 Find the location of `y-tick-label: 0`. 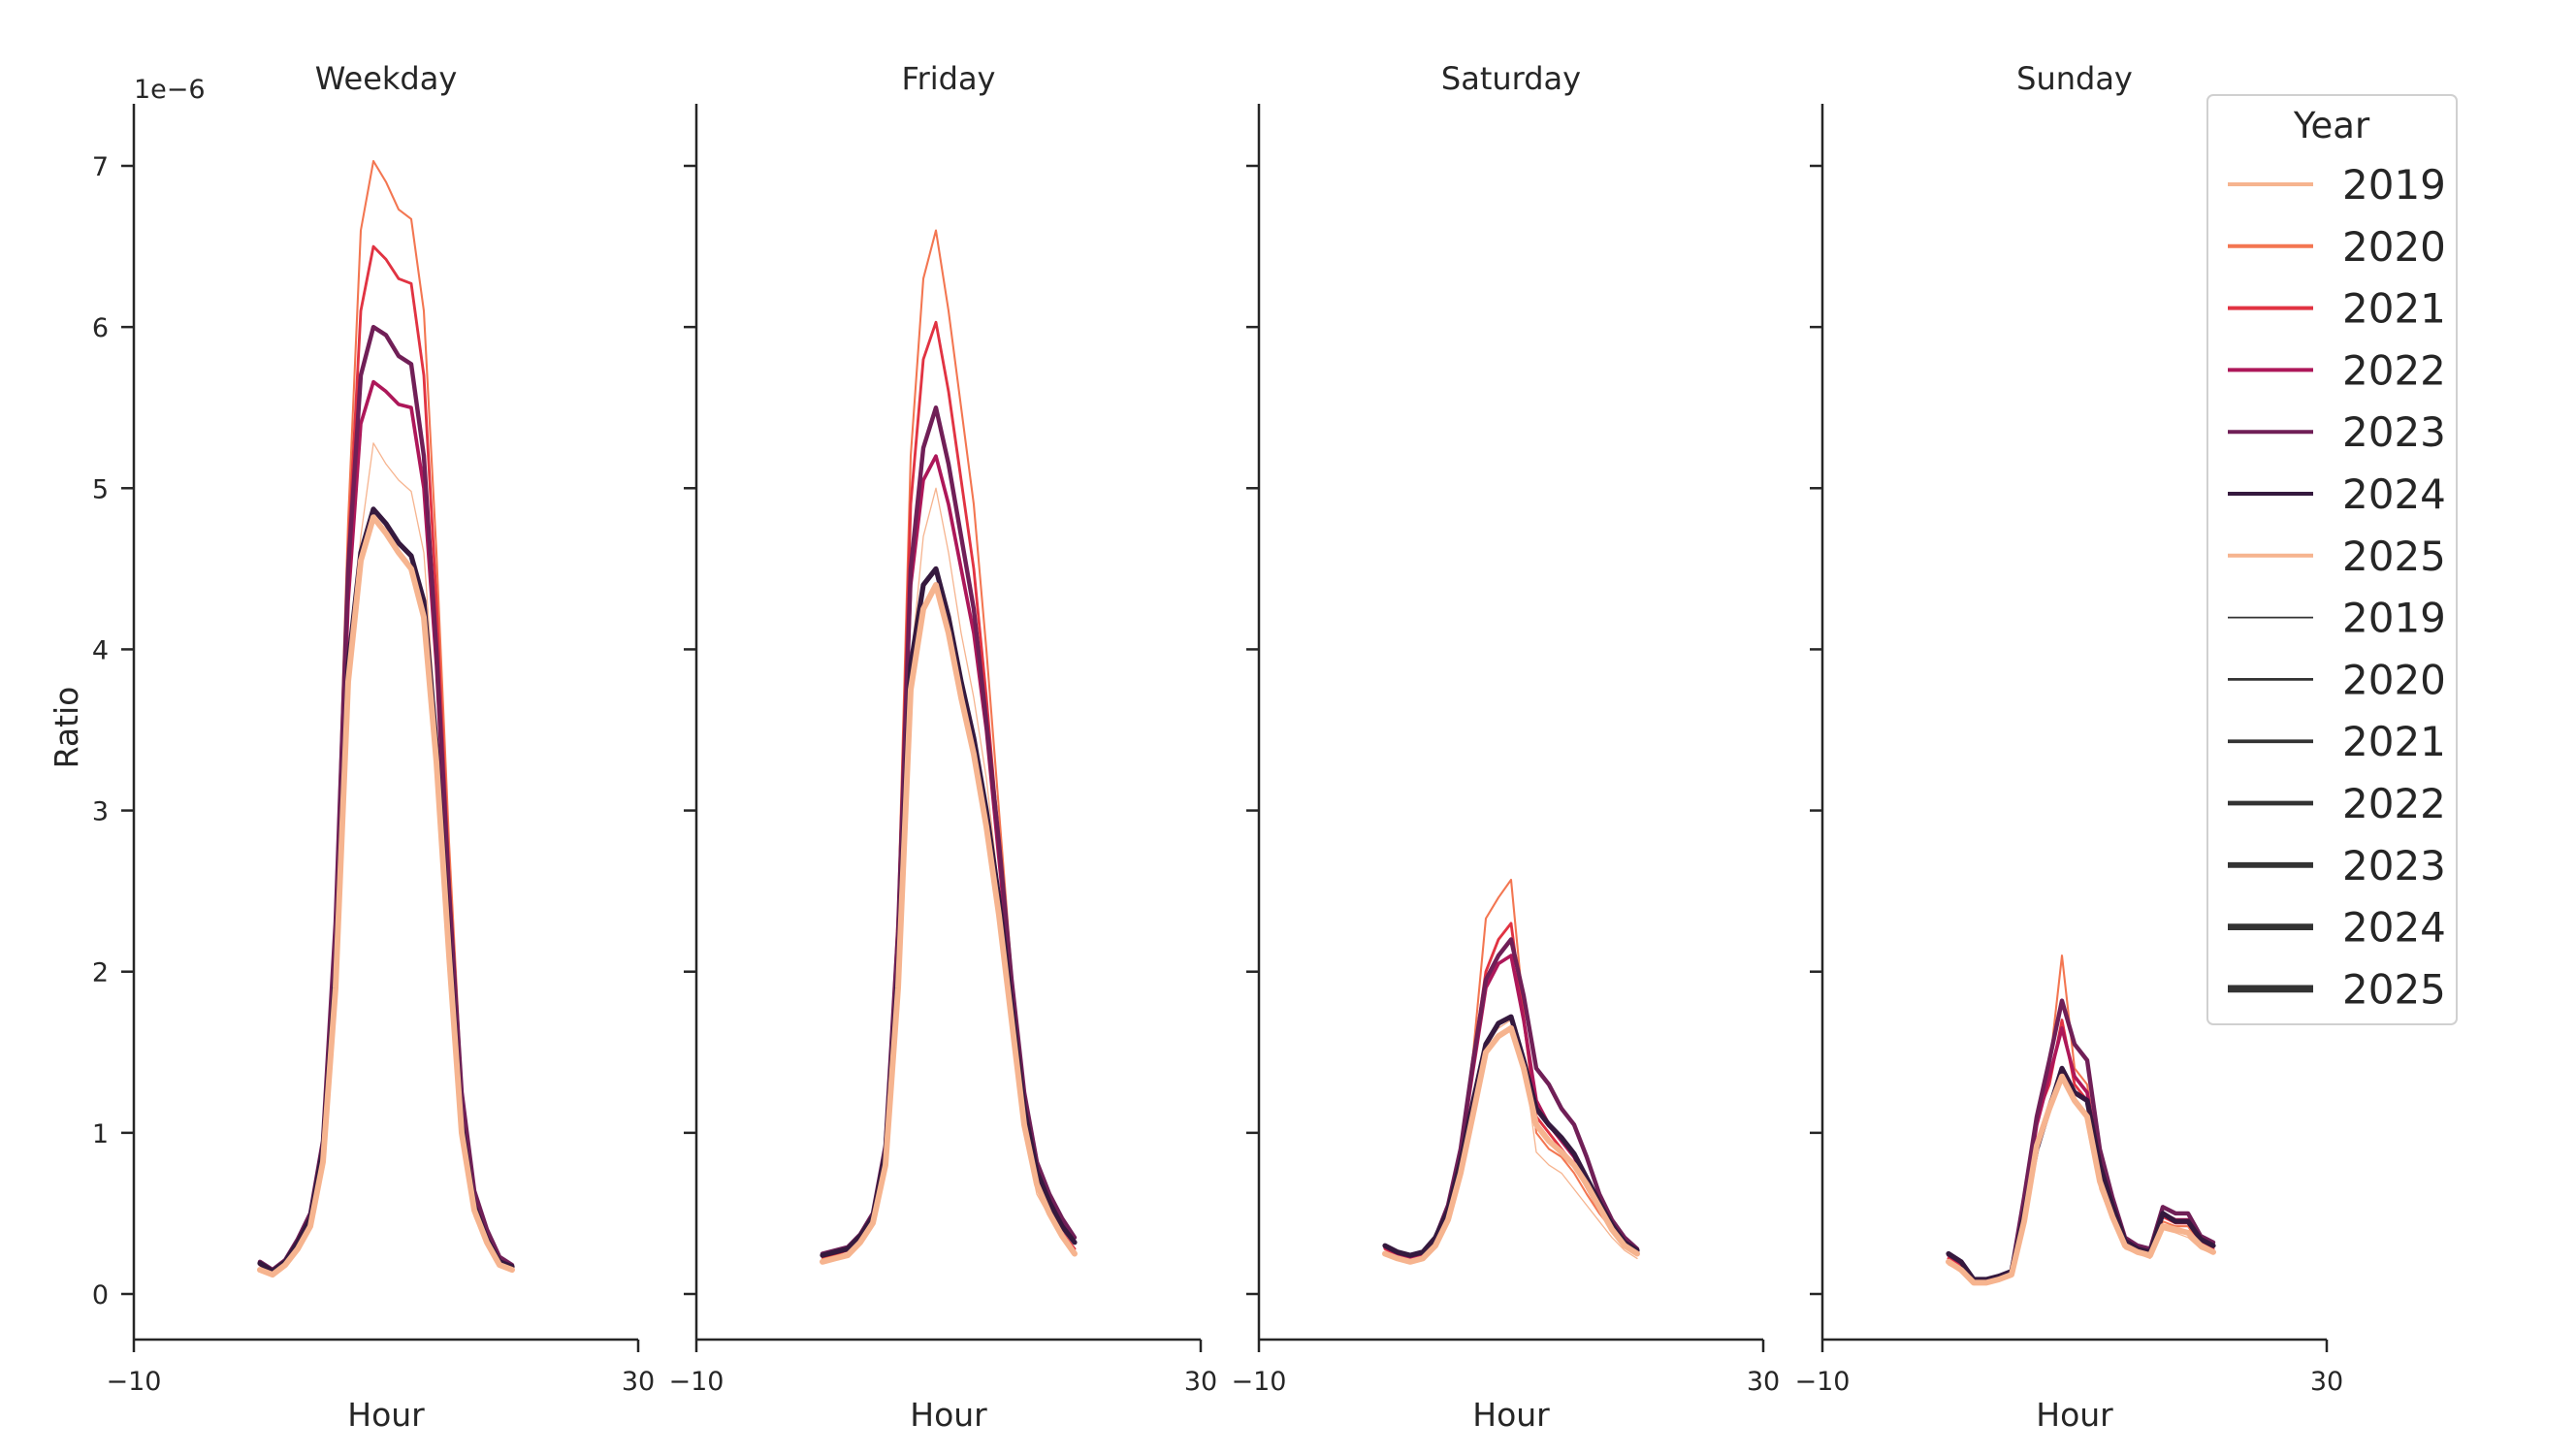

y-tick-label: 0 is located at coordinates (100, 1295).